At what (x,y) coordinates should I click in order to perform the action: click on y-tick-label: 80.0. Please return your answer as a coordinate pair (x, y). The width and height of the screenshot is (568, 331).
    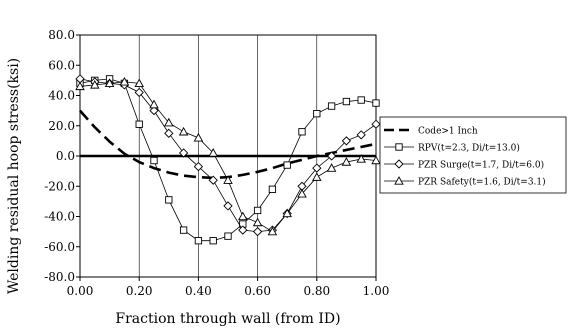
    Looking at the image, I should click on (61, 35).